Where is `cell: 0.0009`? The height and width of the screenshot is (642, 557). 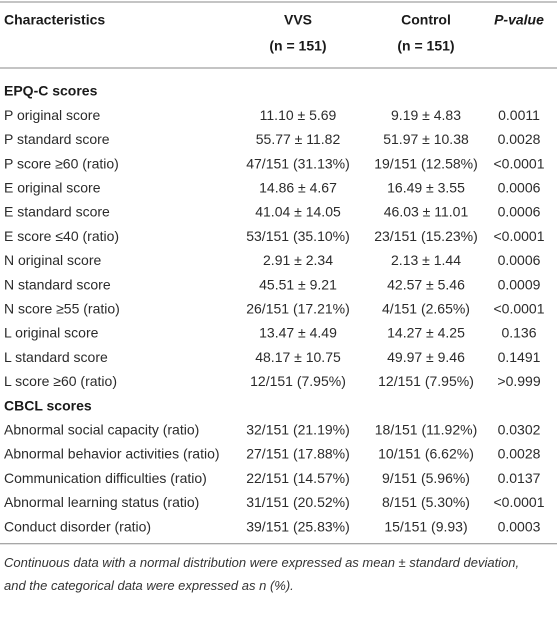 cell: 0.0009 is located at coordinates (519, 284).